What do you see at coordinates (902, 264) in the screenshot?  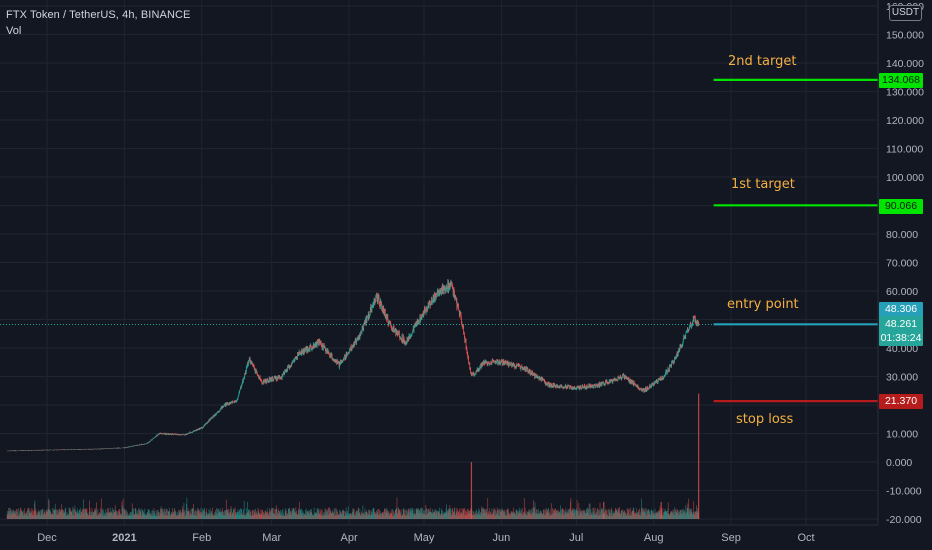 I see `y-tick-label: 70.000` at bounding box center [902, 264].